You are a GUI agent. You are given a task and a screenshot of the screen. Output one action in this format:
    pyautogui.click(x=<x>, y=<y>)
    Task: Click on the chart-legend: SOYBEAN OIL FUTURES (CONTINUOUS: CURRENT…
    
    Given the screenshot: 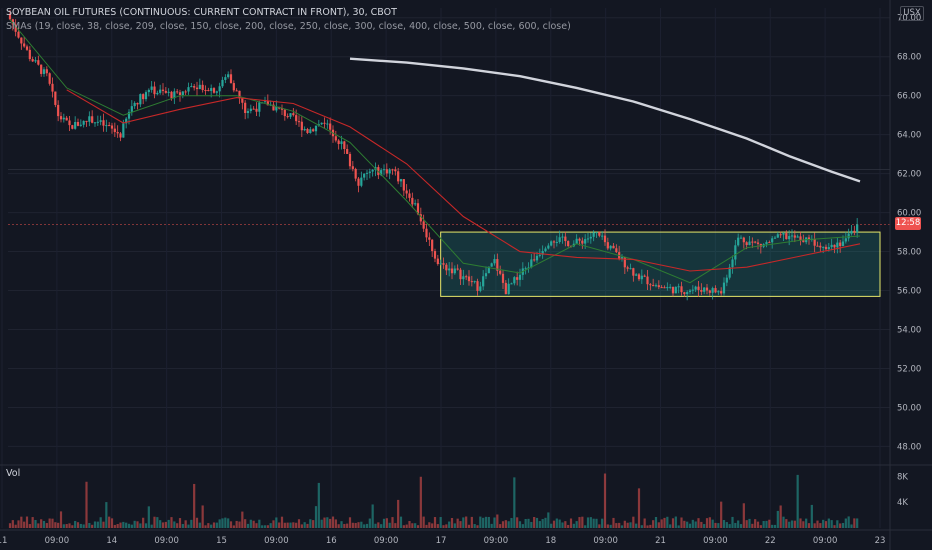 What is the action you would take?
    pyautogui.click(x=288, y=20)
    